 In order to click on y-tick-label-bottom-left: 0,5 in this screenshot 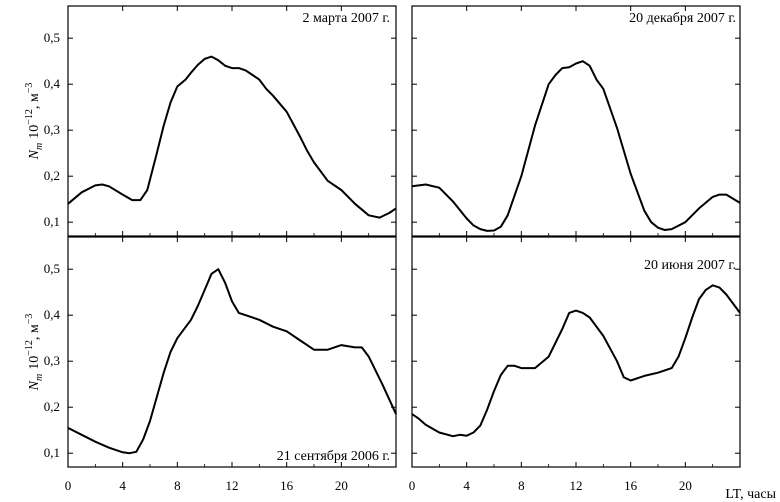, I will do `click(52, 268)`.